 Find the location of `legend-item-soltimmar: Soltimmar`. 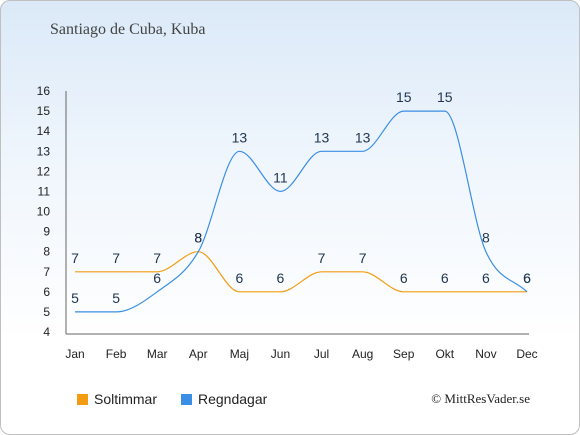

legend-item-soltimmar: Soltimmar is located at coordinates (117, 399).